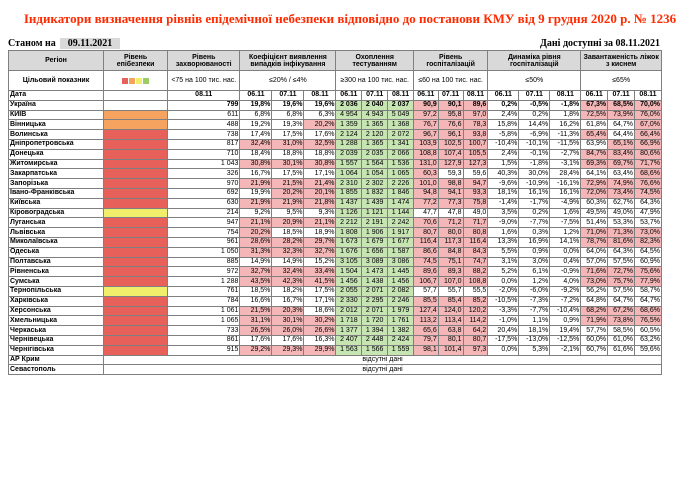  I want to click on hosp-cell: 57,7, so click(425, 291).